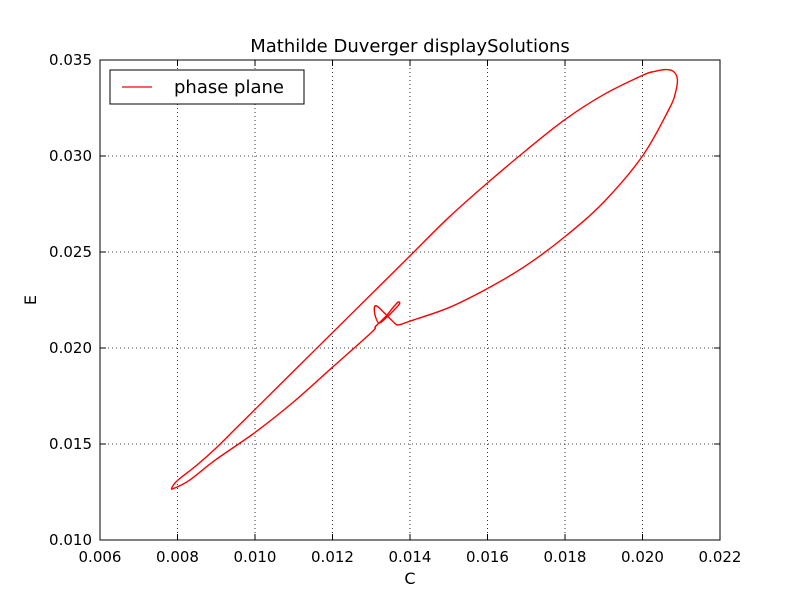 The height and width of the screenshot is (600, 800). I want to click on y-tick-label: 0.010, so click(70, 540).